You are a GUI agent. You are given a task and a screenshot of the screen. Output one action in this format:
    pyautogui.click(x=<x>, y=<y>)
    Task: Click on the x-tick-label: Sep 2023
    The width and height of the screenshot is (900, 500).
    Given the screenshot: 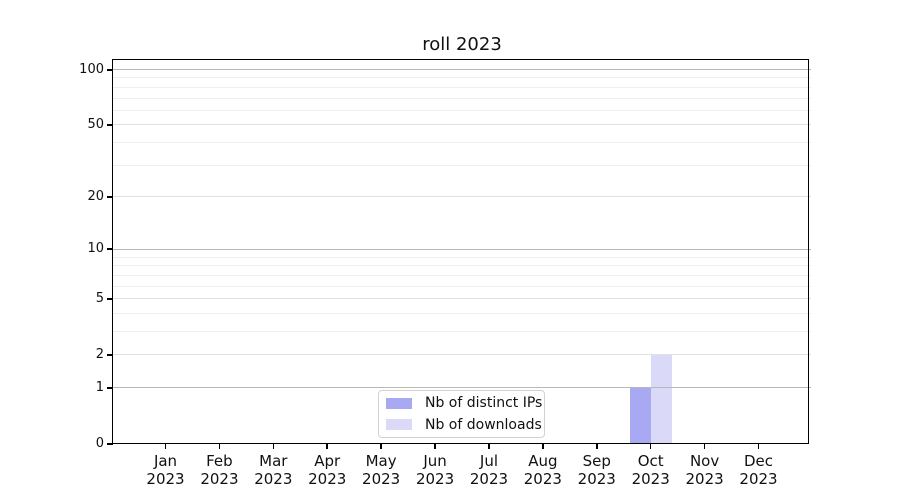 What is the action you would take?
    pyautogui.click(x=596, y=470)
    